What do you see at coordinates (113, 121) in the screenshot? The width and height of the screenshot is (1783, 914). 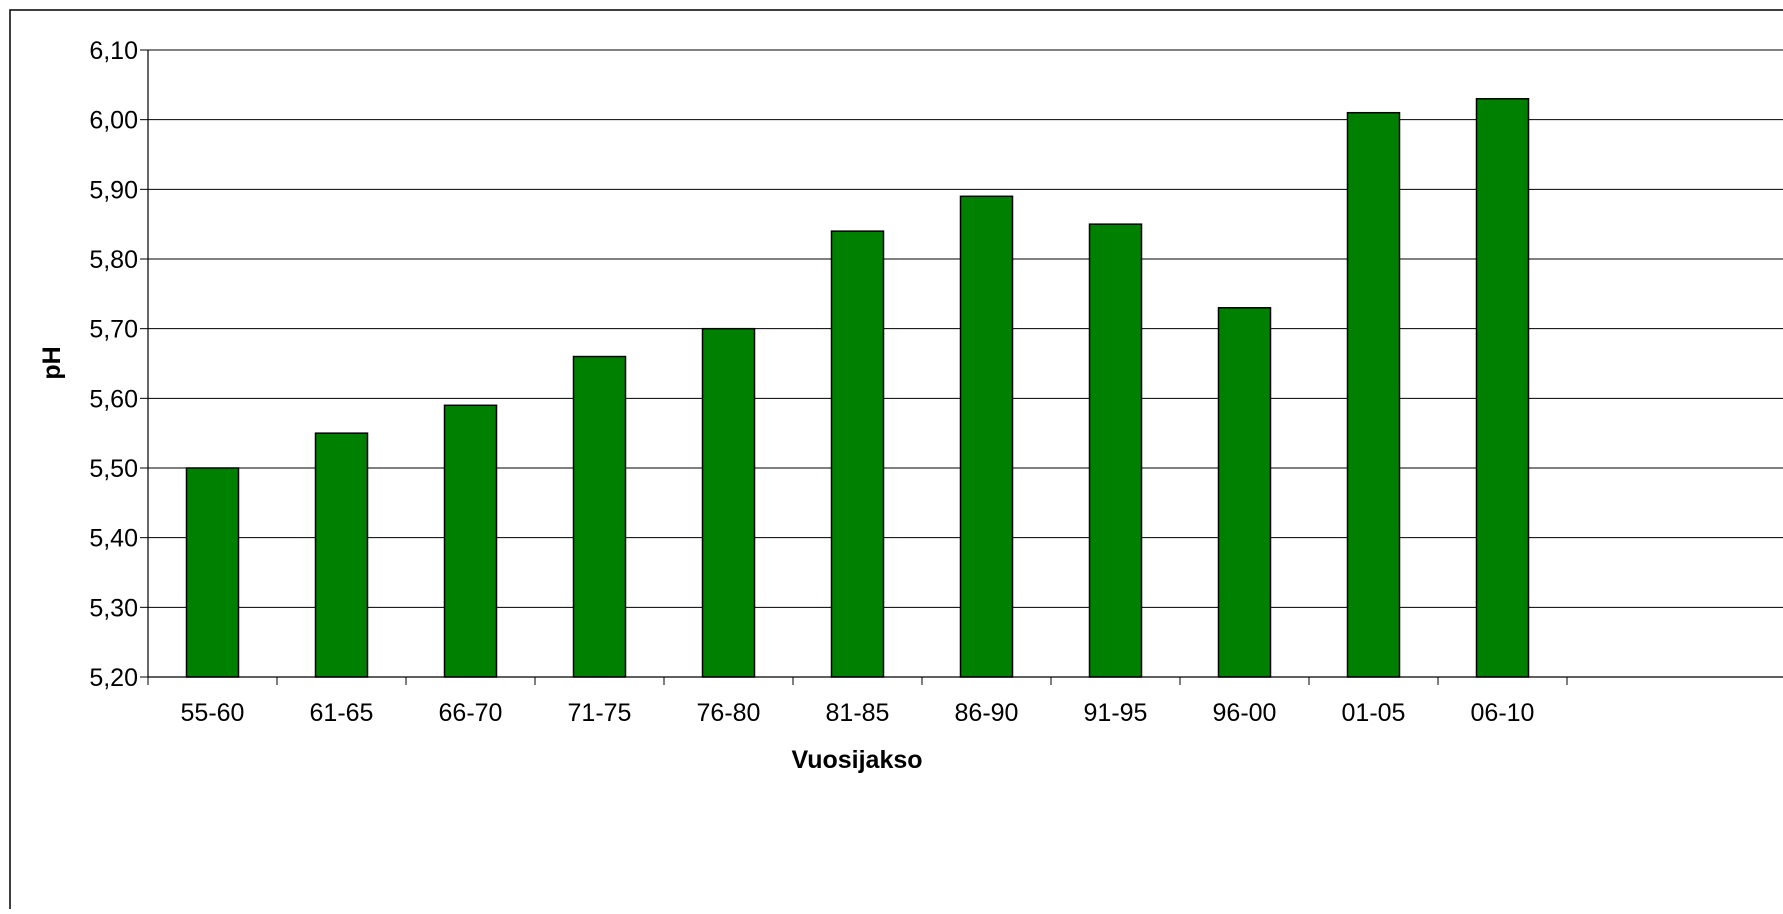 I see `y-tick-label: 6,00` at bounding box center [113, 121].